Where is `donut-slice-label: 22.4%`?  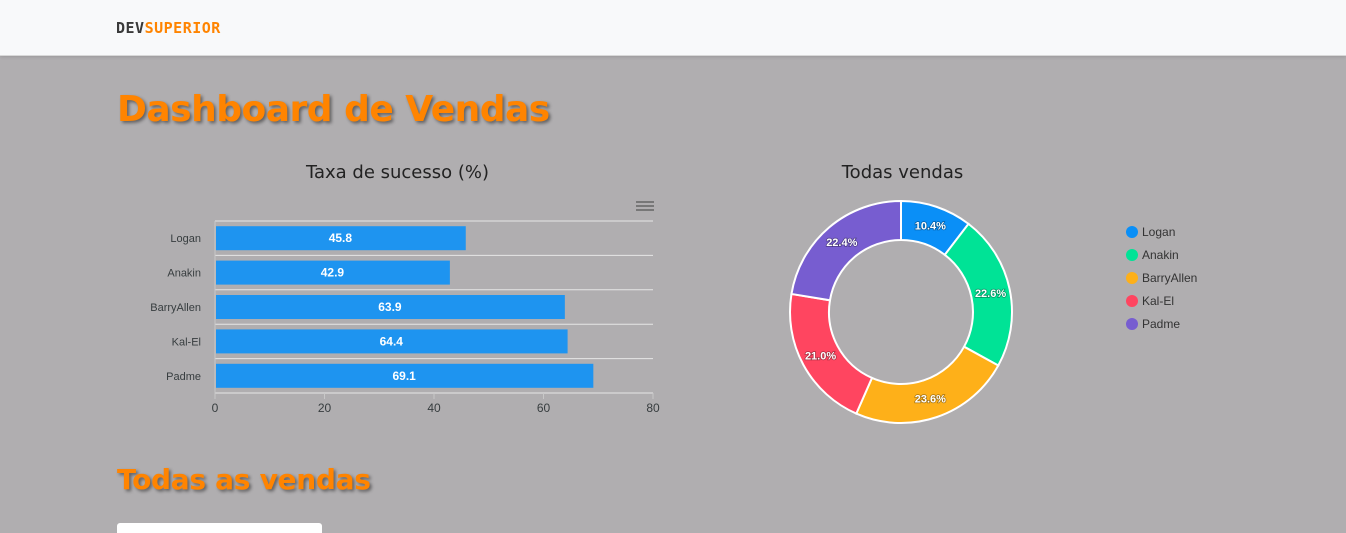
donut-slice-label: 22.4% is located at coordinates (841, 243).